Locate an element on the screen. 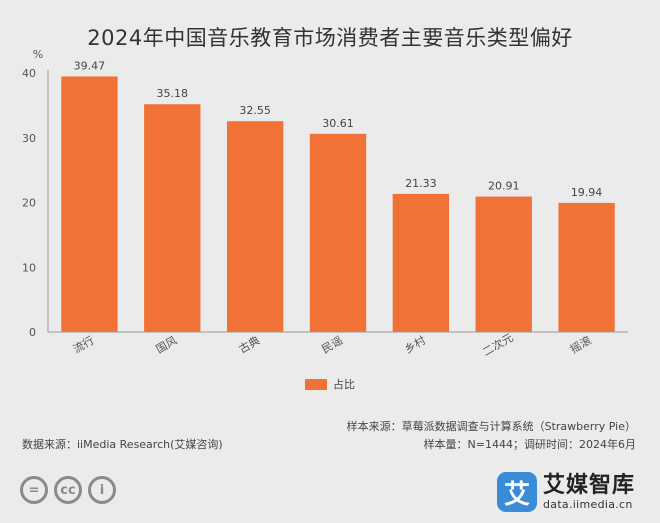 The height and width of the screenshot is (523, 660). bar-value-label: 21.33 is located at coordinates (421, 183).